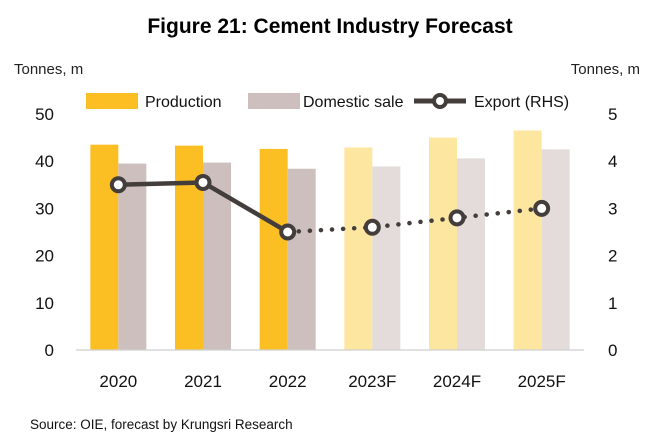 This screenshot has height=447, width=656. I want to click on right-tick-label-3: 3, so click(612, 208).